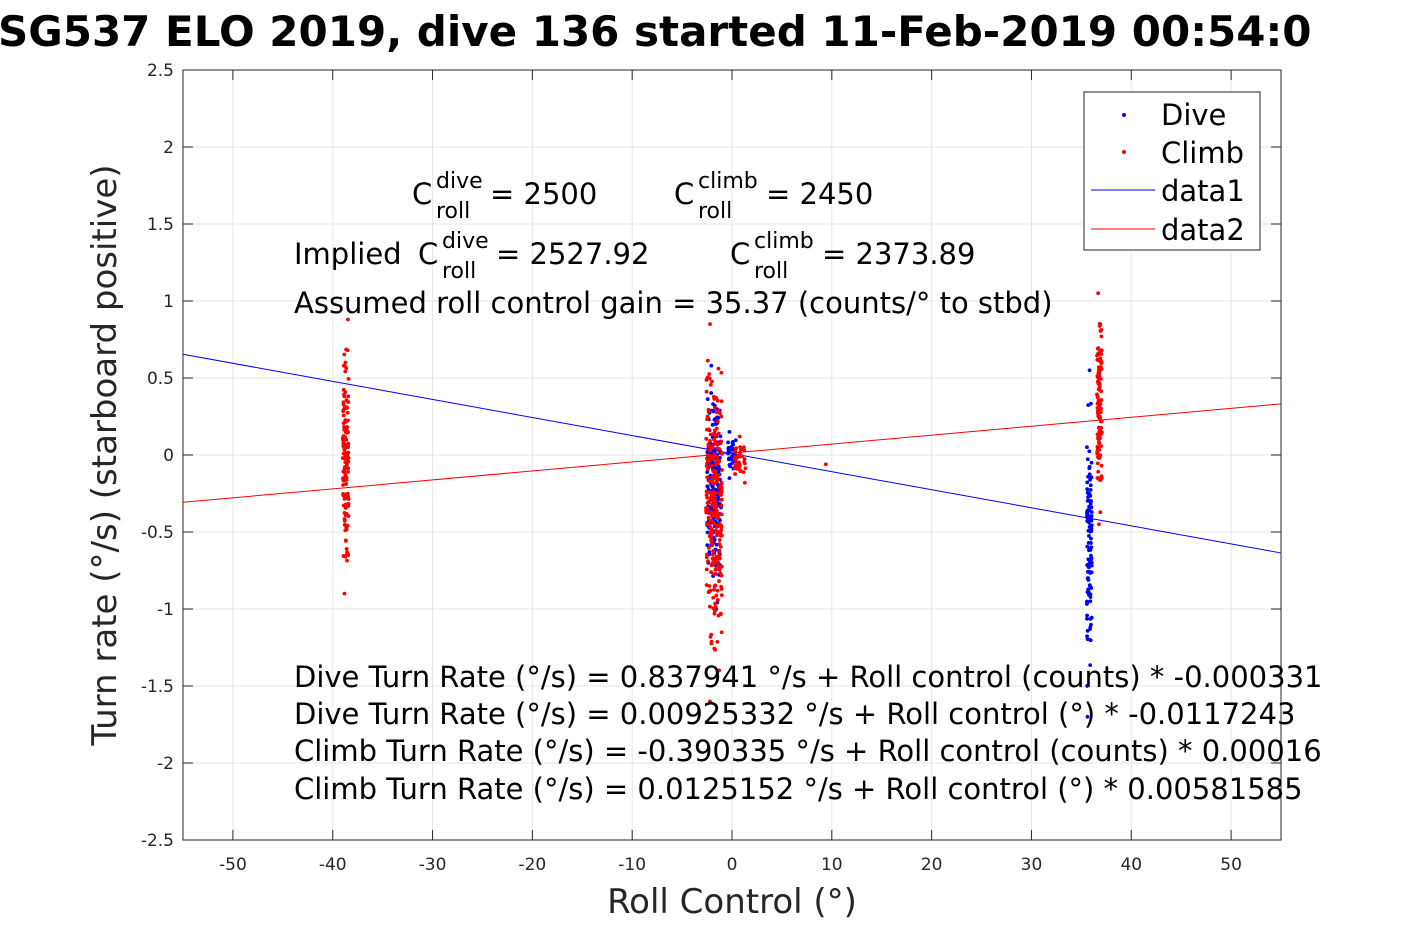  Describe the element at coordinates (428, 254) in the screenshot. I see `implied-dive-base: C` at that location.